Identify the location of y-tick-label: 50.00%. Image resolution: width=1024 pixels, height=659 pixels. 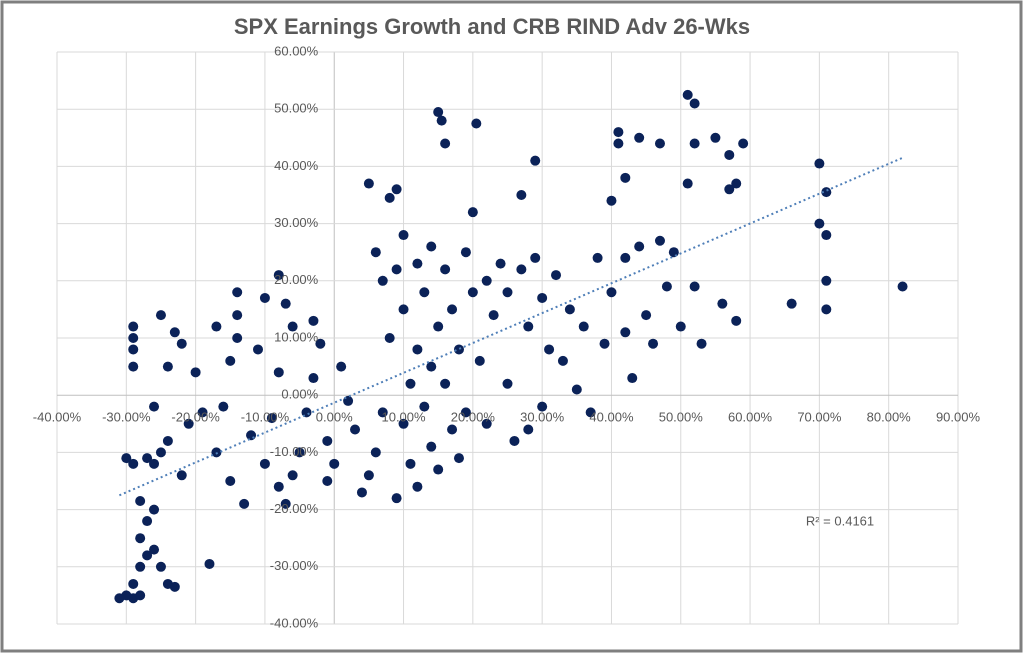
(296, 108).